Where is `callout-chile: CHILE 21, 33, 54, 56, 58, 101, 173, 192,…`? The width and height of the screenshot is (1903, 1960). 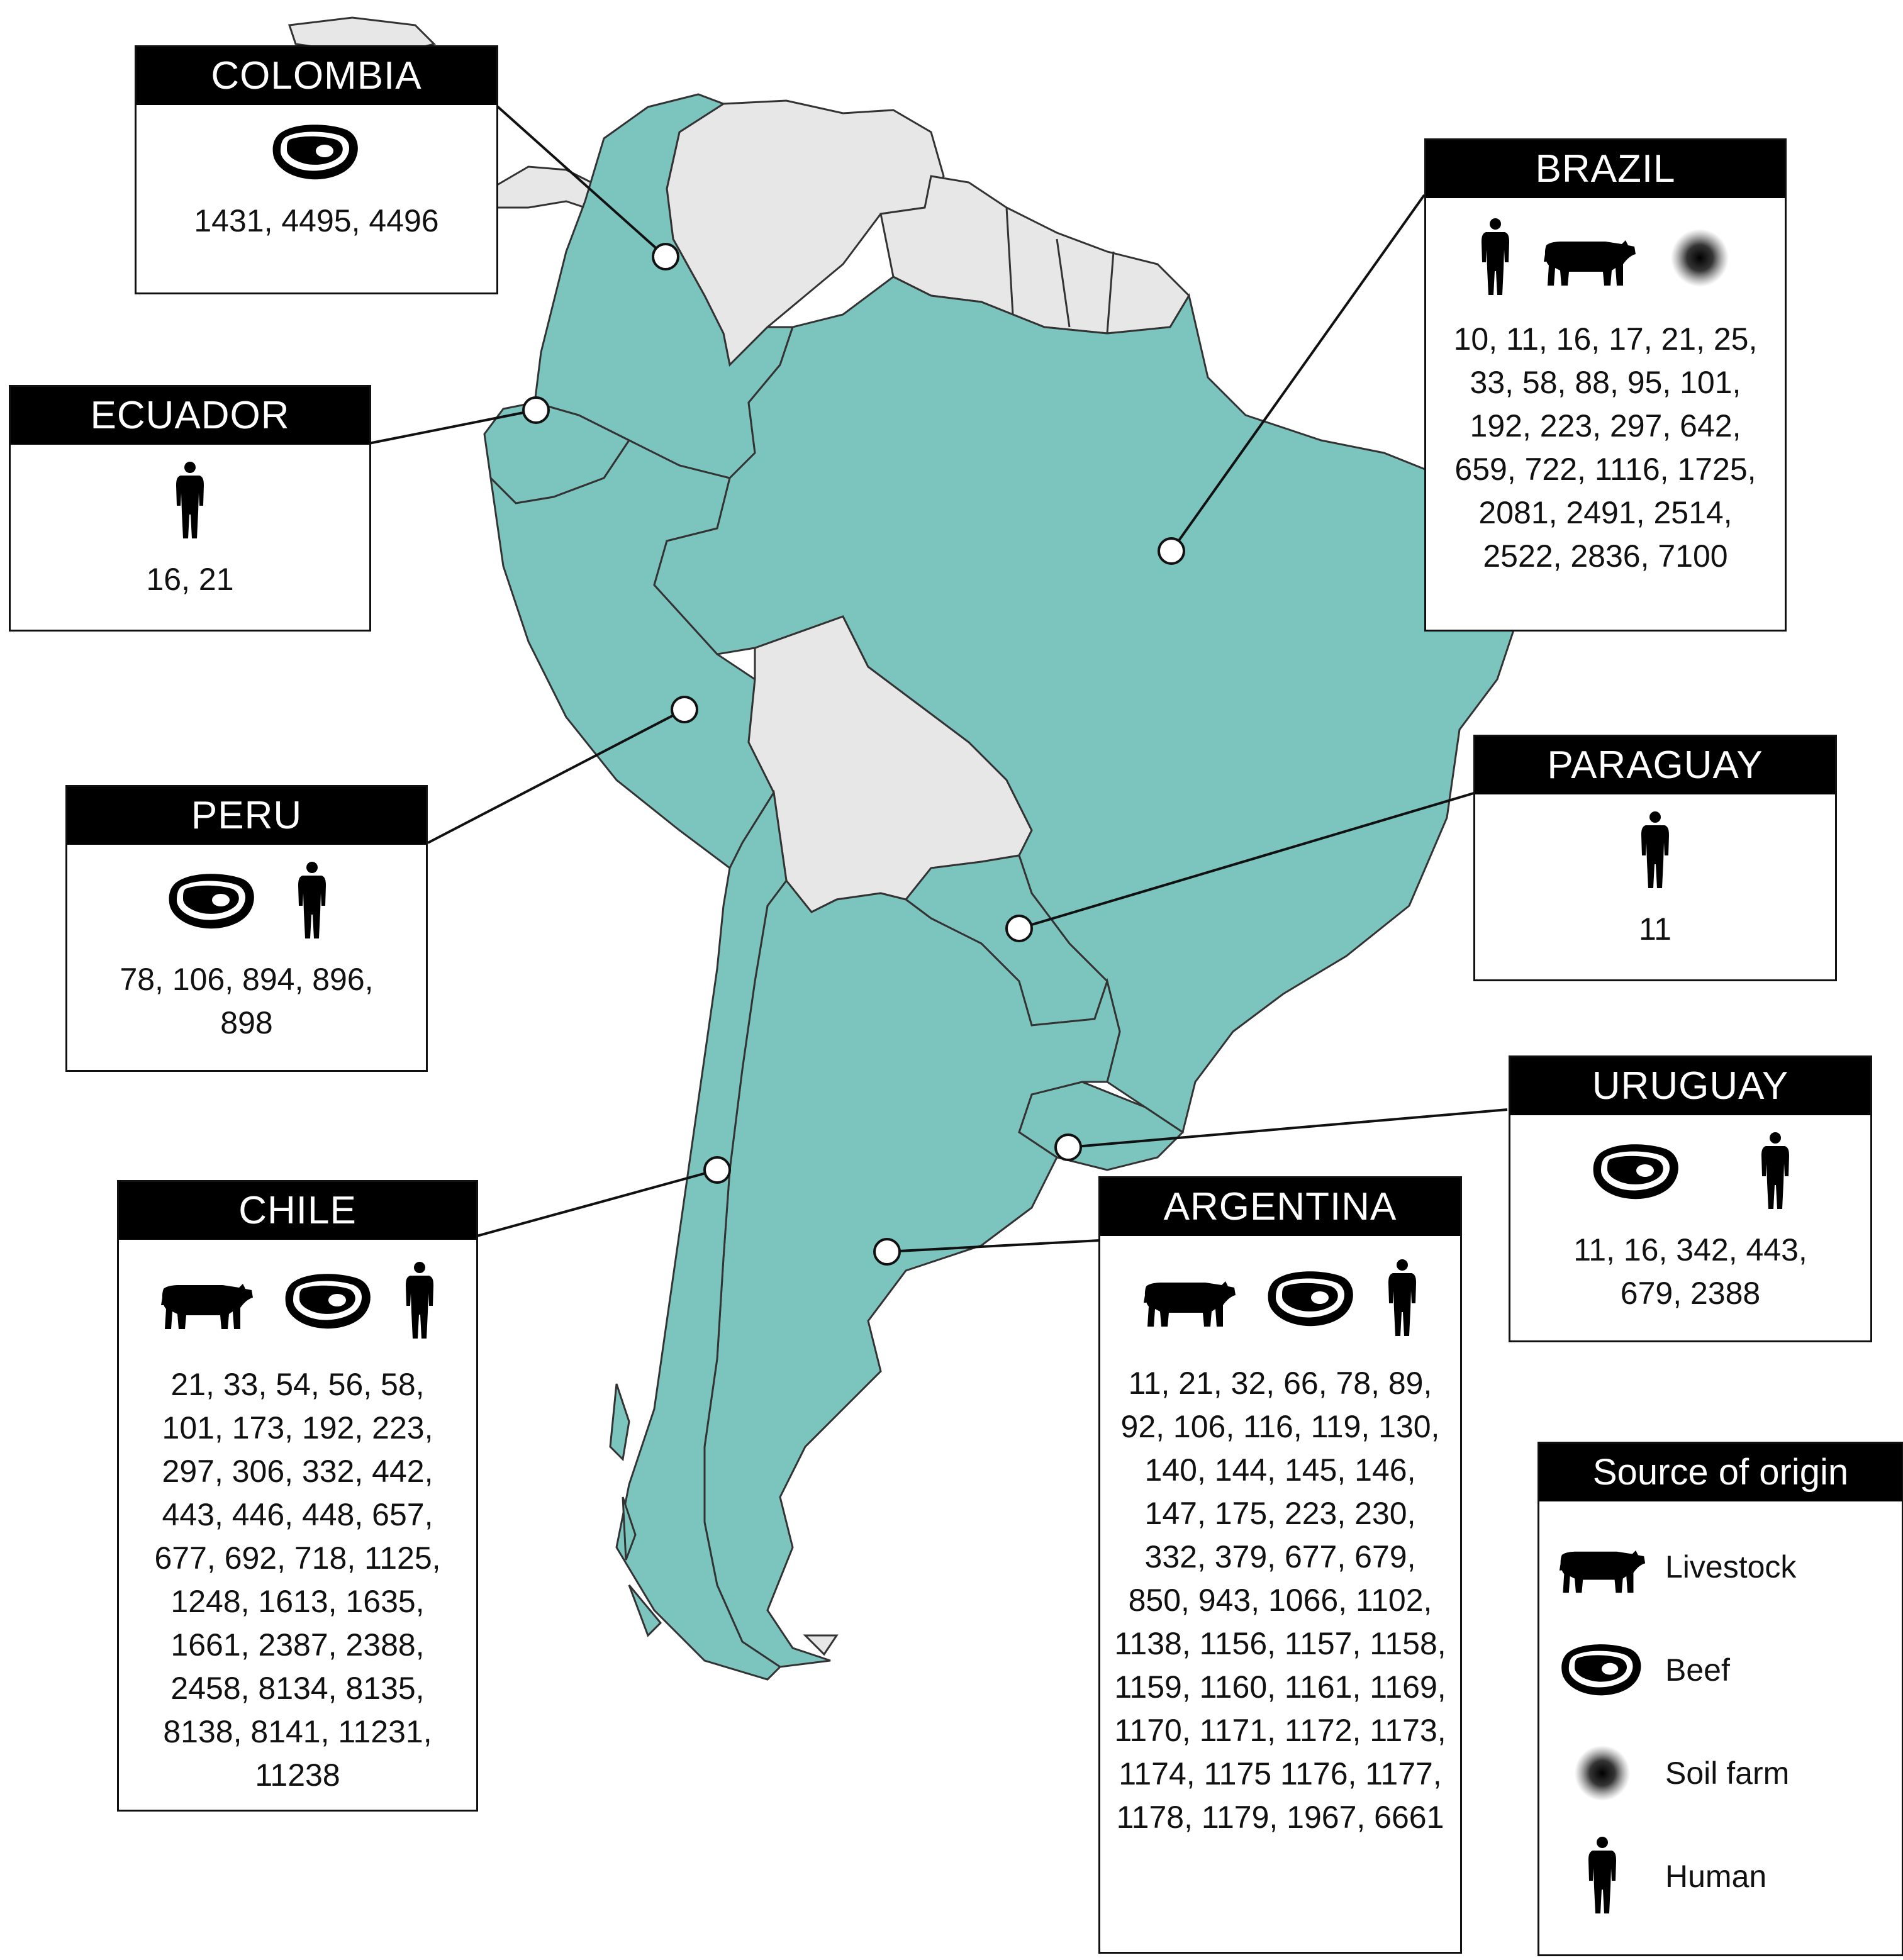 callout-chile: CHILE 21, 33, 54, 56, 58, 101, 173, 192,… is located at coordinates (298, 1496).